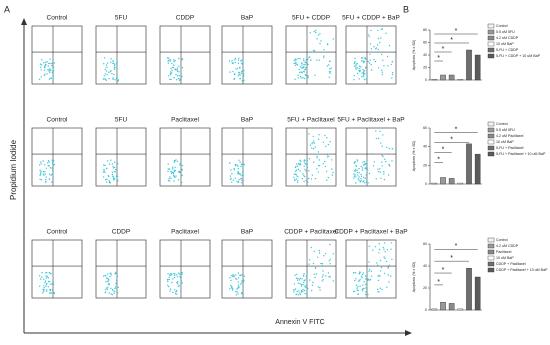 The image size is (550, 345). I want to click on y-tick-label: 0, so click(426, 310).